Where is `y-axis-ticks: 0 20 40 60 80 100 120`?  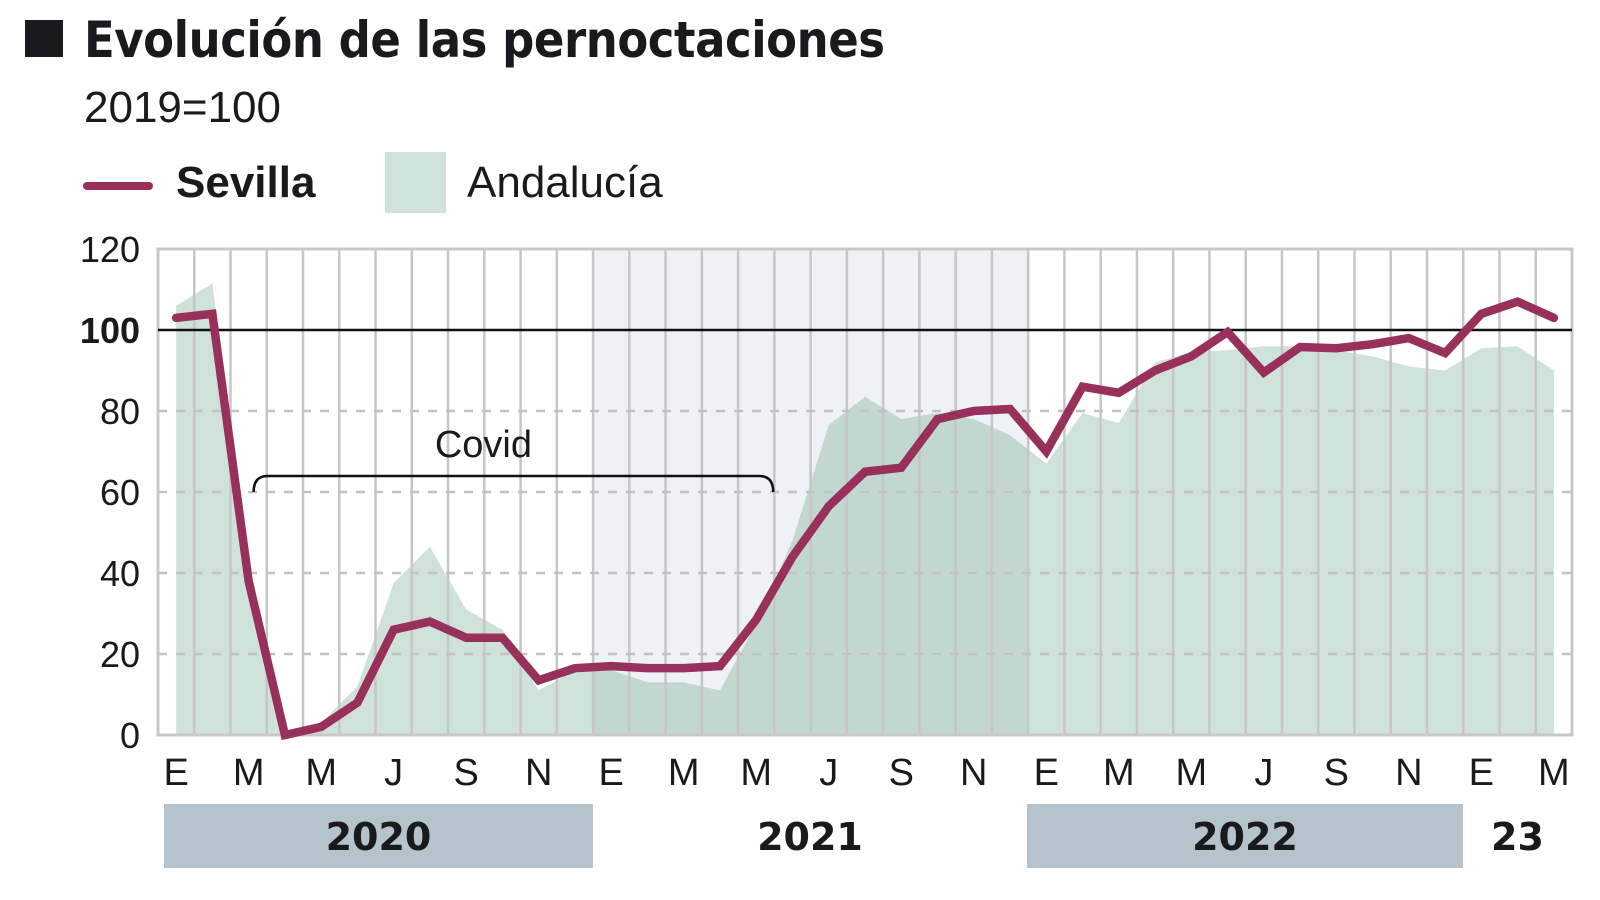 y-axis-ticks: 0 20 40 60 80 100 120 is located at coordinates (110, 492).